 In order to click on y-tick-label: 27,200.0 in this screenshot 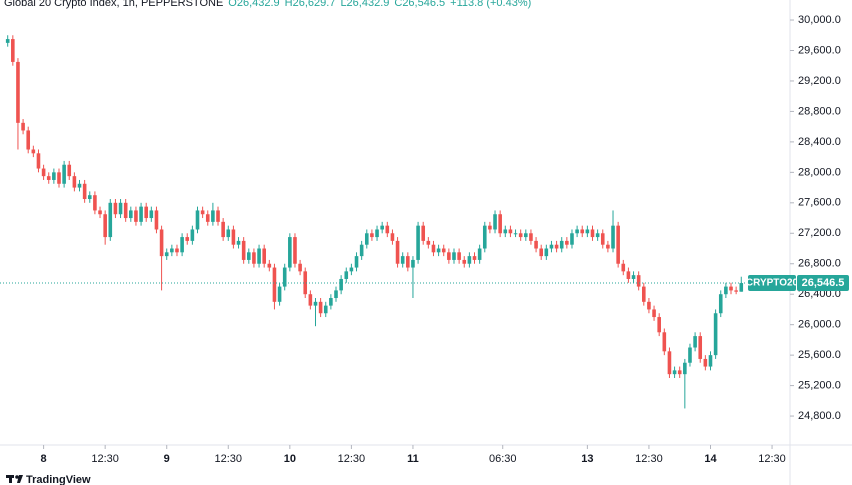, I will do `click(819, 233)`.